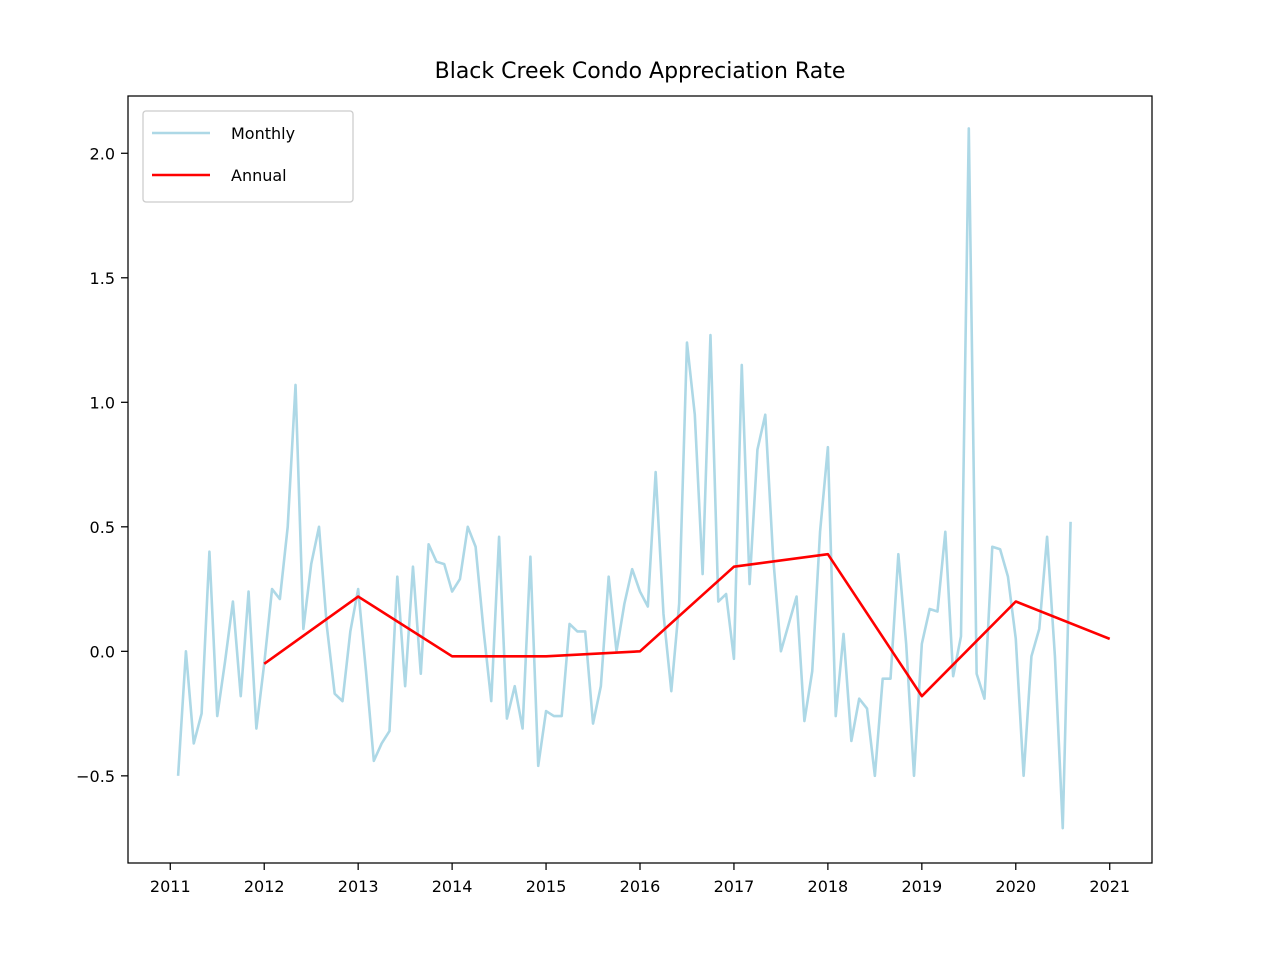 This screenshot has height=960, width=1280. I want to click on y-tick-label: 0.5, so click(102, 527).